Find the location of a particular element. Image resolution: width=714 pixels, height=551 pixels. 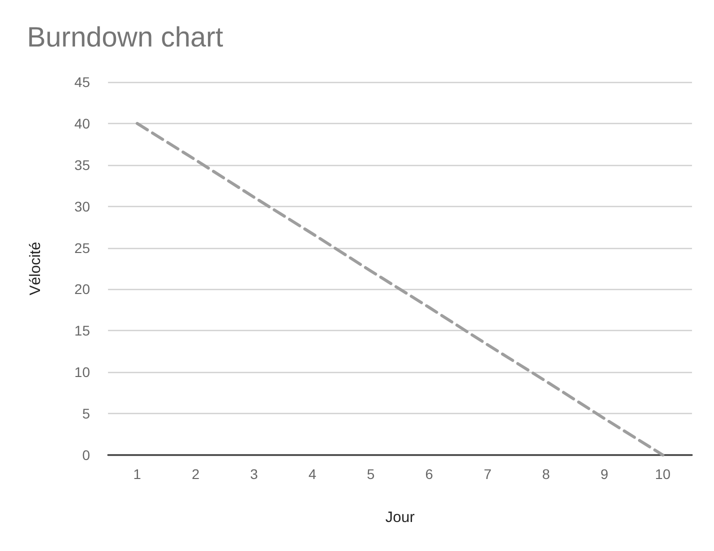

chart-title: Burndown chart is located at coordinates (125, 37).